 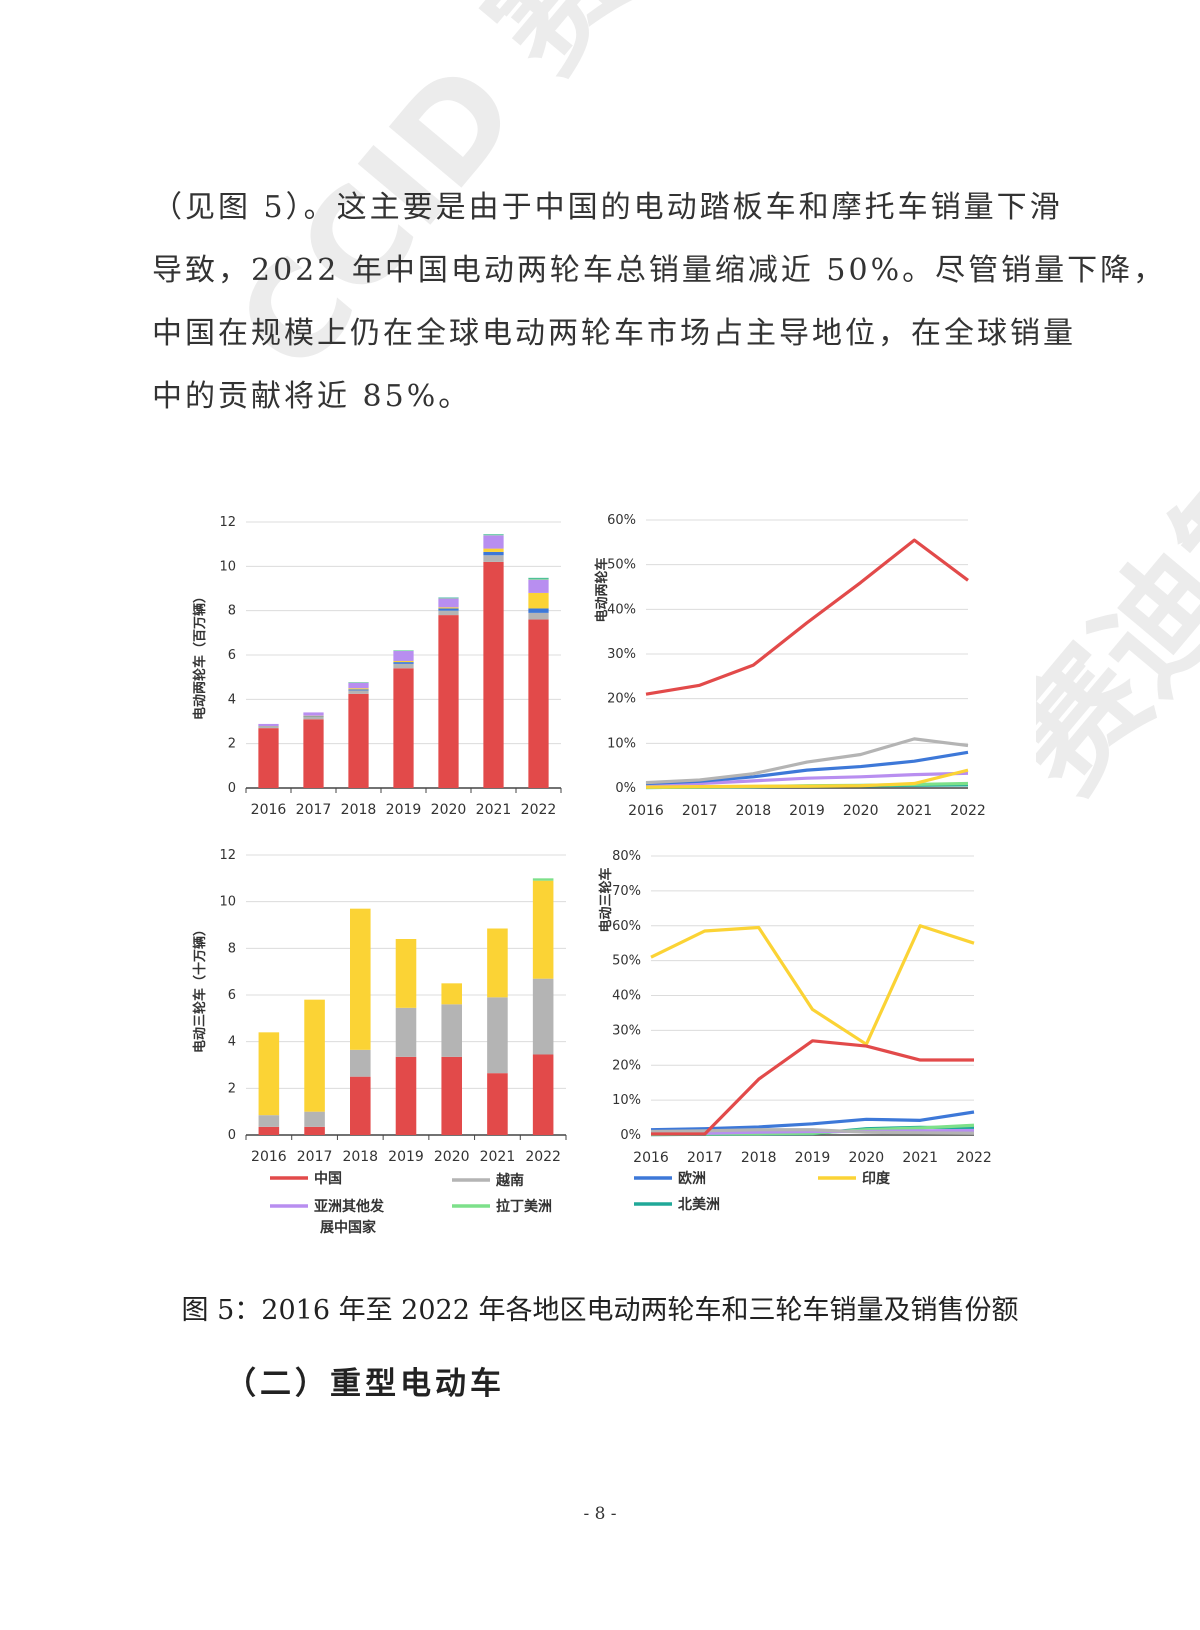 What do you see at coordinates (349, 1206) in the screenshot?
I see `legend-label: 亚洲其他发` at bounding box center [349, 1206].